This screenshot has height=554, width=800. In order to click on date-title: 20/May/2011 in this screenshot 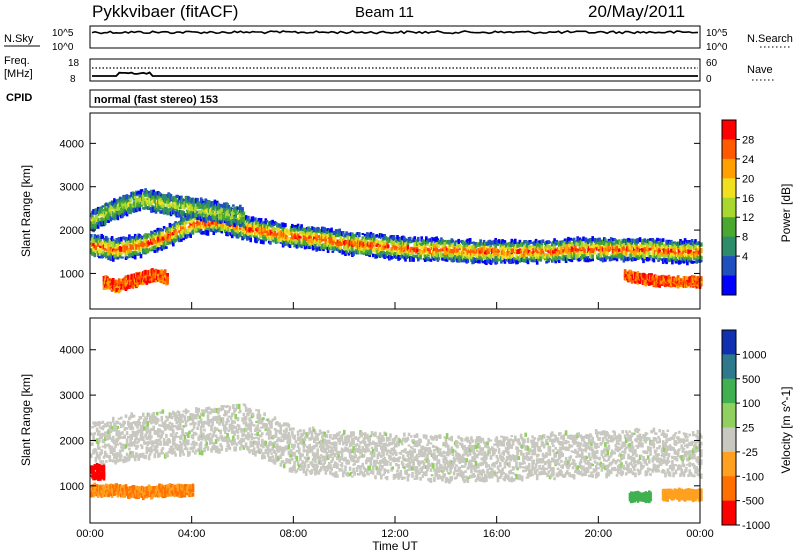, I will do `click(636, 11)`.